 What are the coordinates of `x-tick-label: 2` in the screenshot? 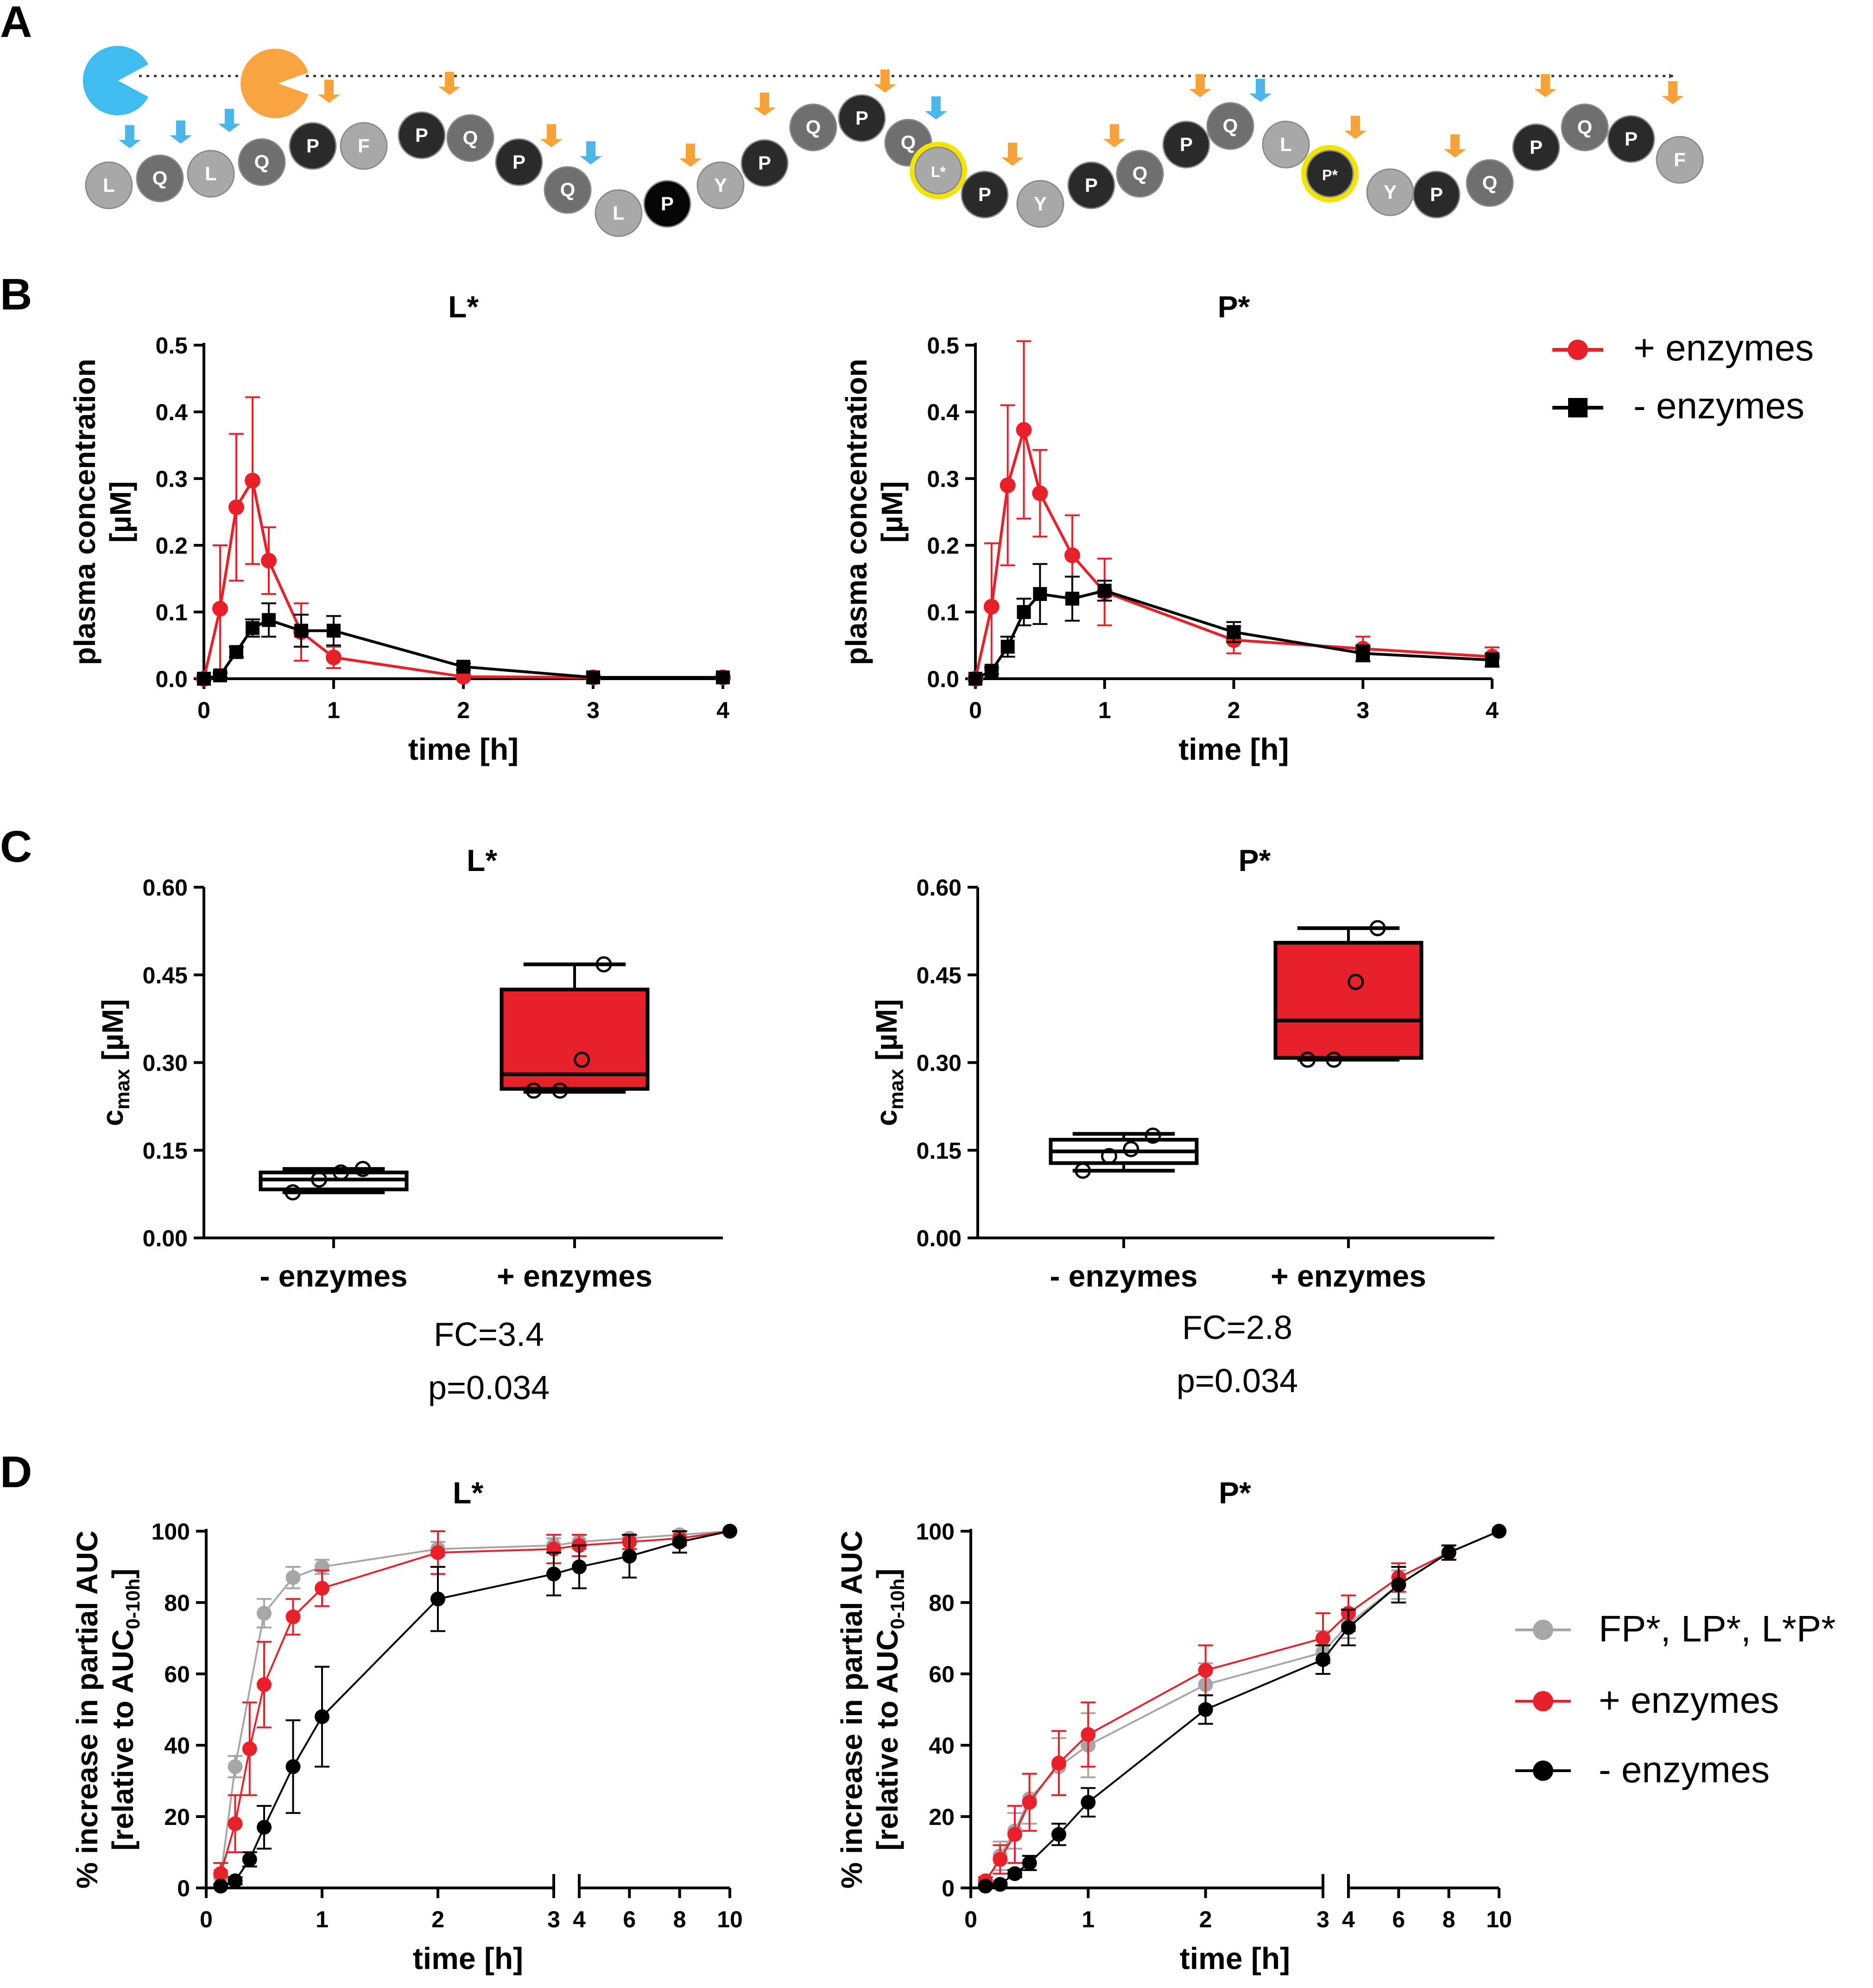 It's located at (437, 1919).